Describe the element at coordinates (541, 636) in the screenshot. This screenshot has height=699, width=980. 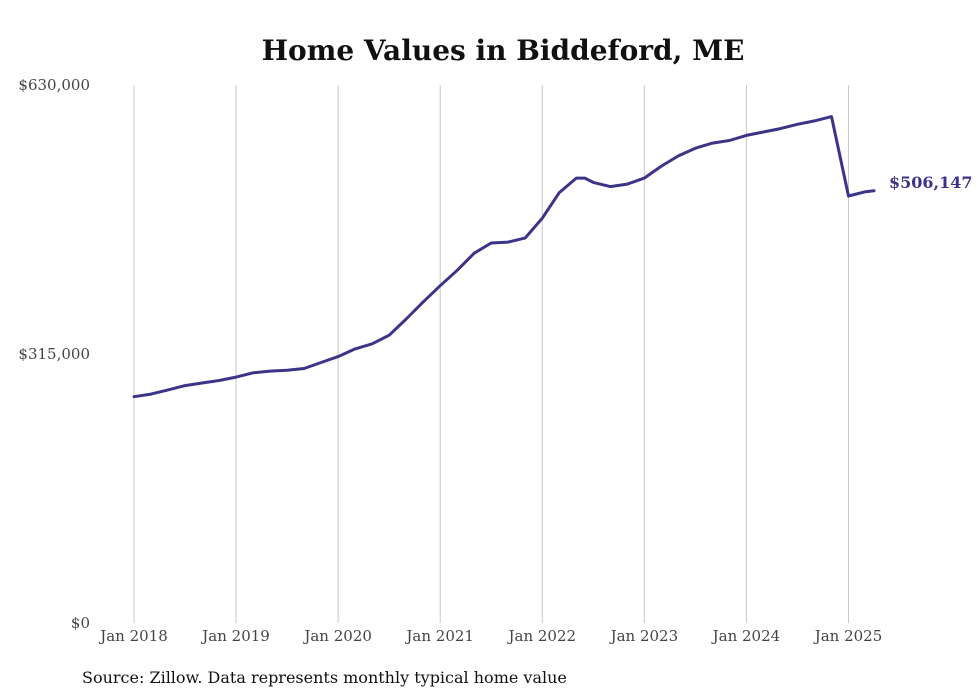
I see `x-tick-label: Jan 2022` at that location.